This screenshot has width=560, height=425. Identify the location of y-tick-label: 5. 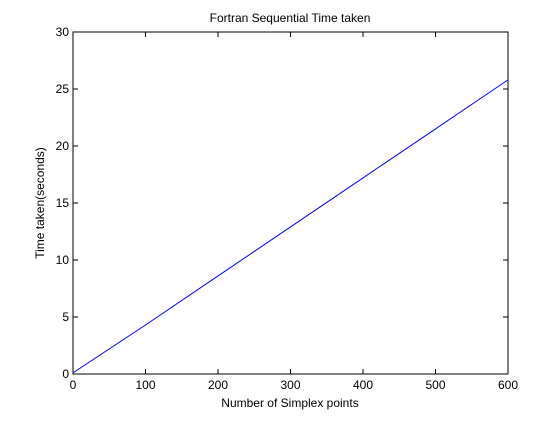
(65, 317).